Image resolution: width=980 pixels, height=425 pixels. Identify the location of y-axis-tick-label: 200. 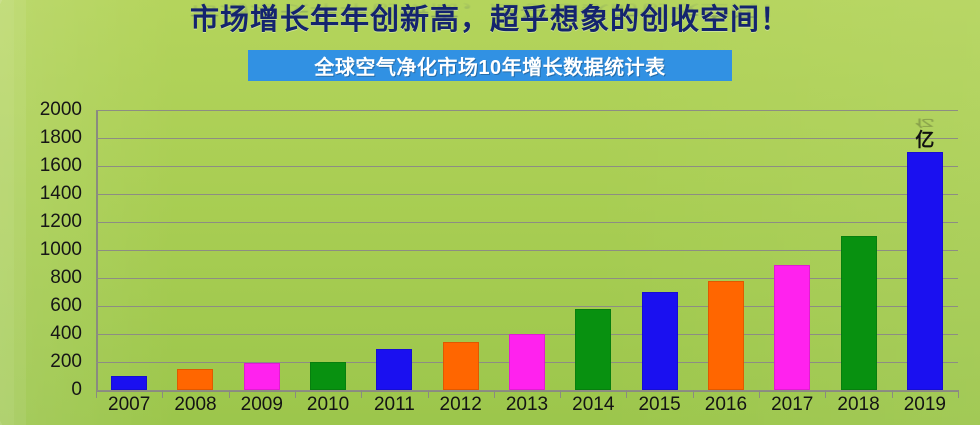
(66, 361).